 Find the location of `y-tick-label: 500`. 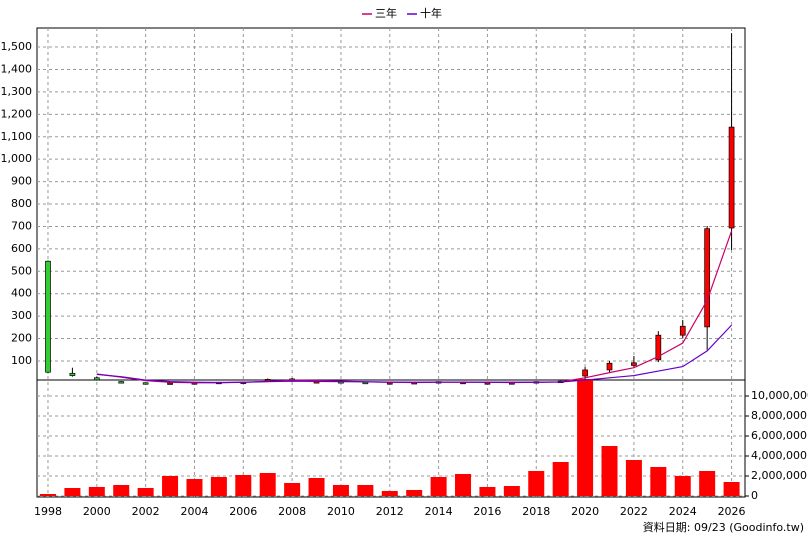

y-tick-label: 500 is located at coordinates (21, 270).